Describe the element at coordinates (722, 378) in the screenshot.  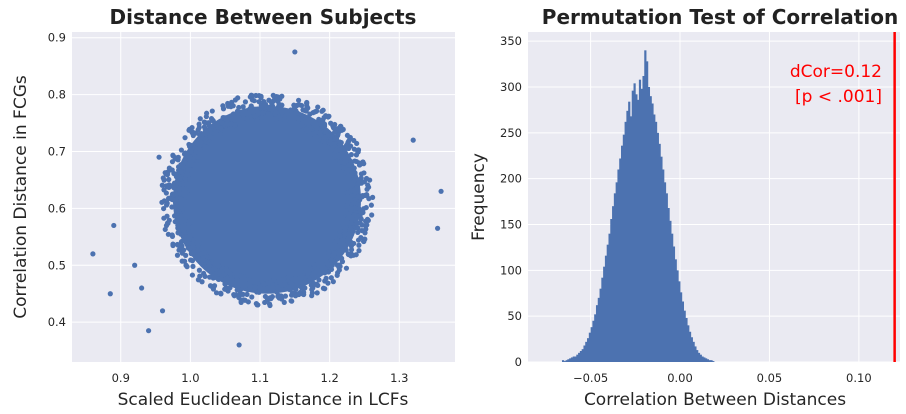
I see `histogram-x-ticks: −0.05 0.00 0.05 0.10` at that location.